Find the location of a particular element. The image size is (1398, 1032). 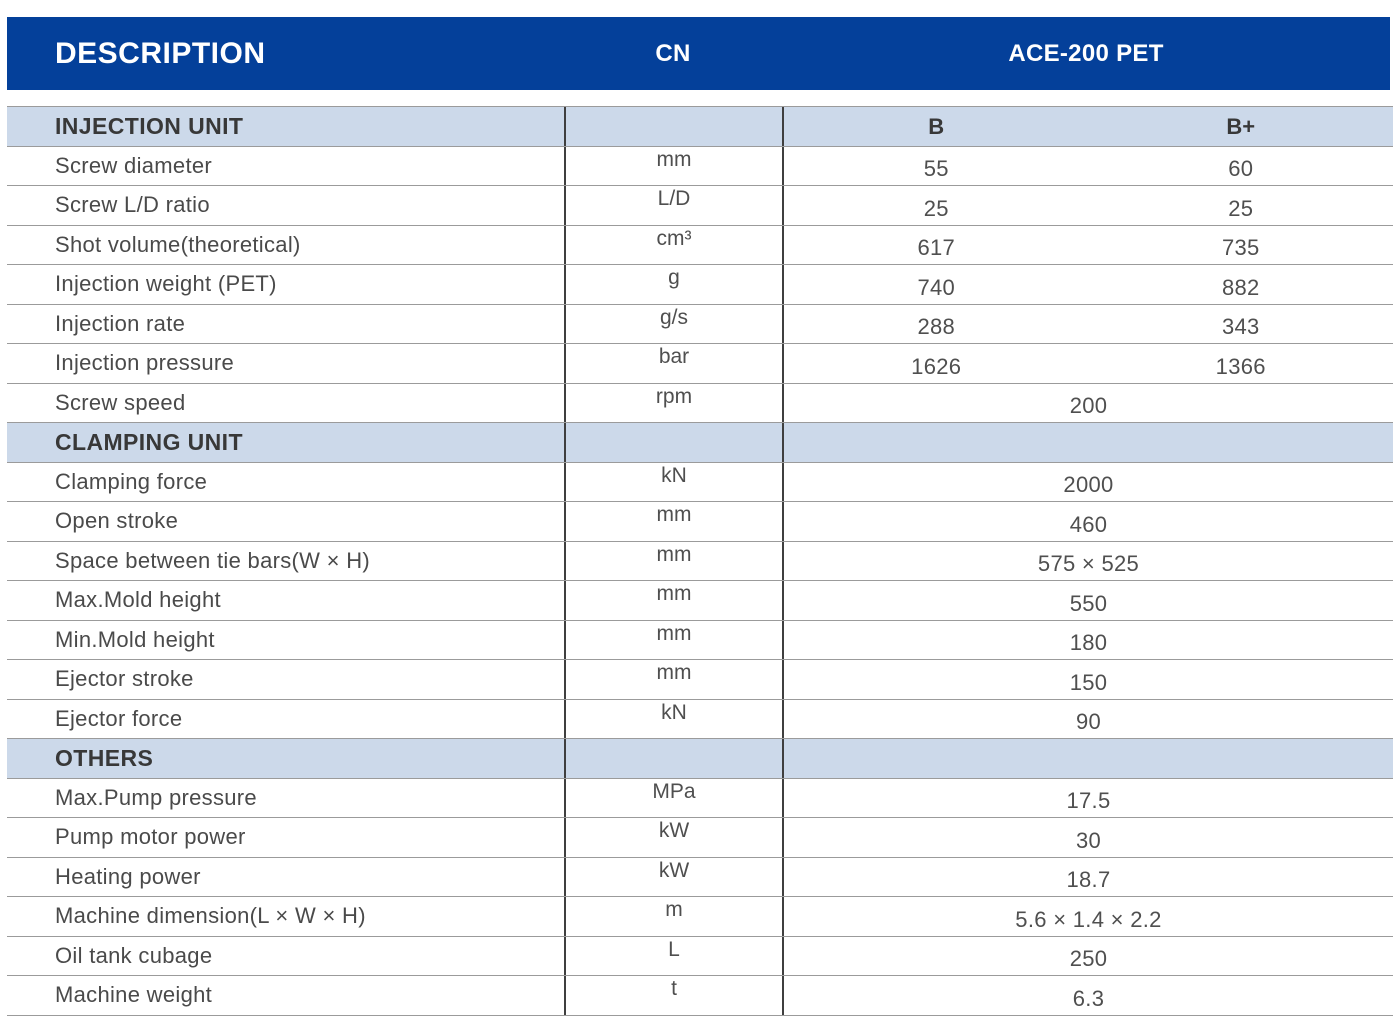

table-row: Shot volume(theoretical) cm³ 617 735 is located at coordinates (700, 245).